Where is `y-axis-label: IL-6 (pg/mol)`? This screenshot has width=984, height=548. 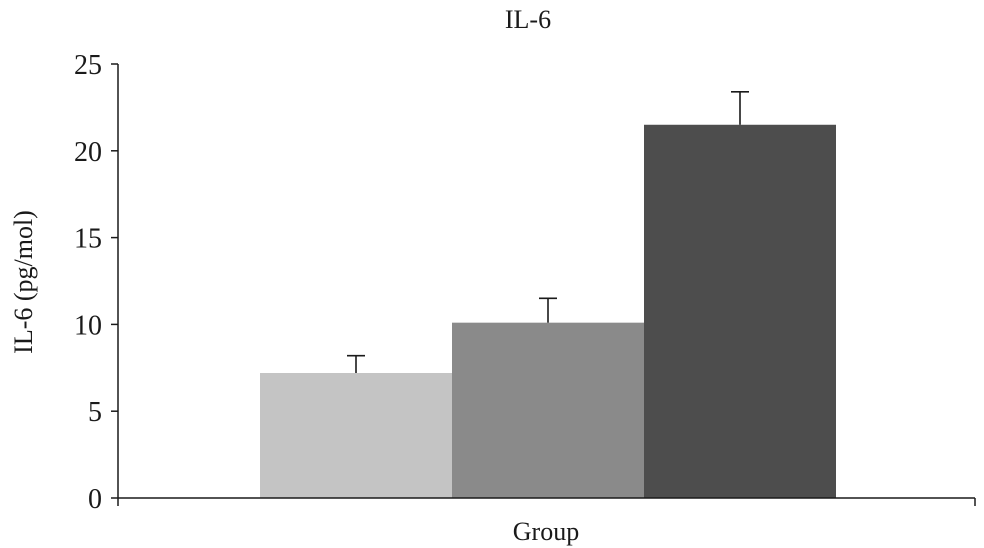 y-axis-label: IL-6 (pg/mol) is located at coordinates (23, 282).